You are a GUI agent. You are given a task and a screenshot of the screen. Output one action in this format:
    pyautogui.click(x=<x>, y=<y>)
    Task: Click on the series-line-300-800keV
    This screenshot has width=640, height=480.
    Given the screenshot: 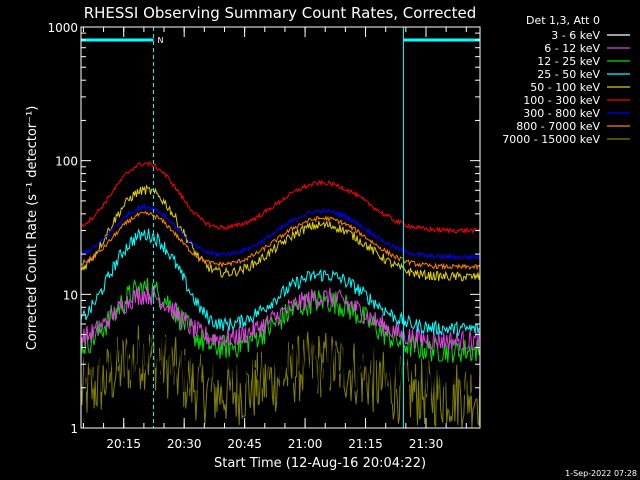 What is the action you would take?
    pyautogui.click(x=280, y=232)
    